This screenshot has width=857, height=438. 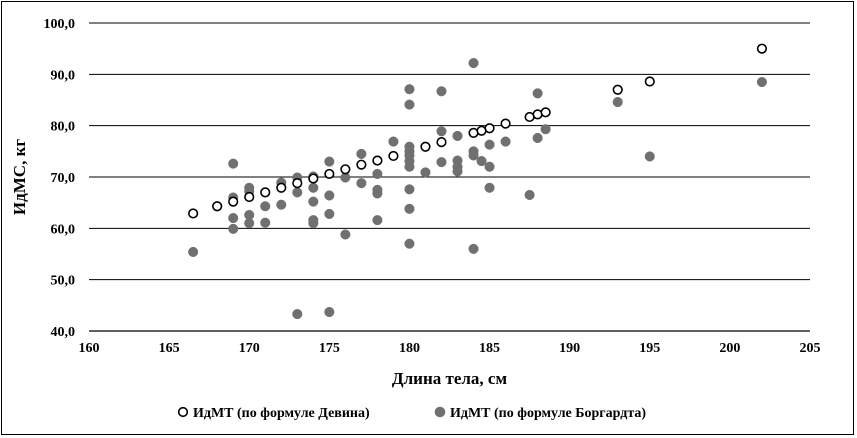 What do you see at coordinates (63, 281) in the screenshot?
I see `y-tick-label: 50,0` at bounding box center [63, 281].